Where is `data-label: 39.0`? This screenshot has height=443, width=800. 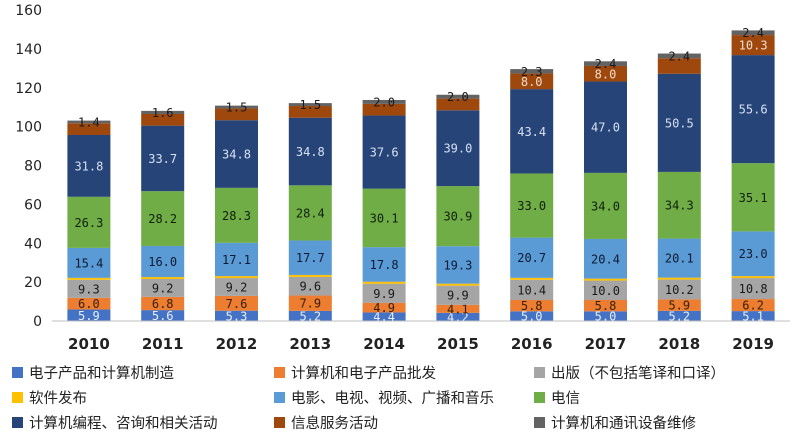
data-label: 39.0 is located at coordinates (457, 149).